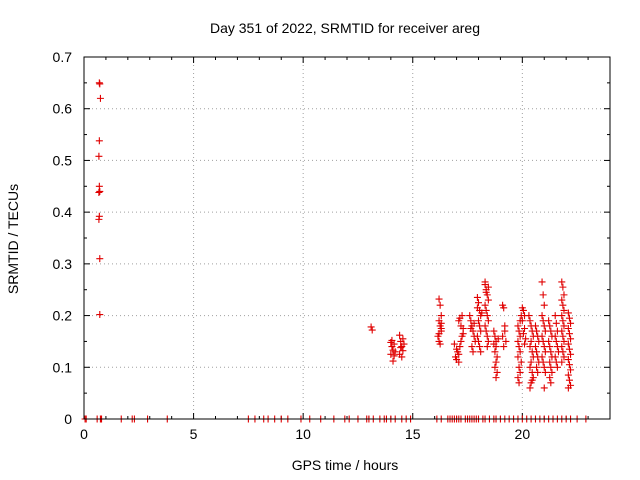  I want to click on y-tick-label: 0.6, so click(63, 109).